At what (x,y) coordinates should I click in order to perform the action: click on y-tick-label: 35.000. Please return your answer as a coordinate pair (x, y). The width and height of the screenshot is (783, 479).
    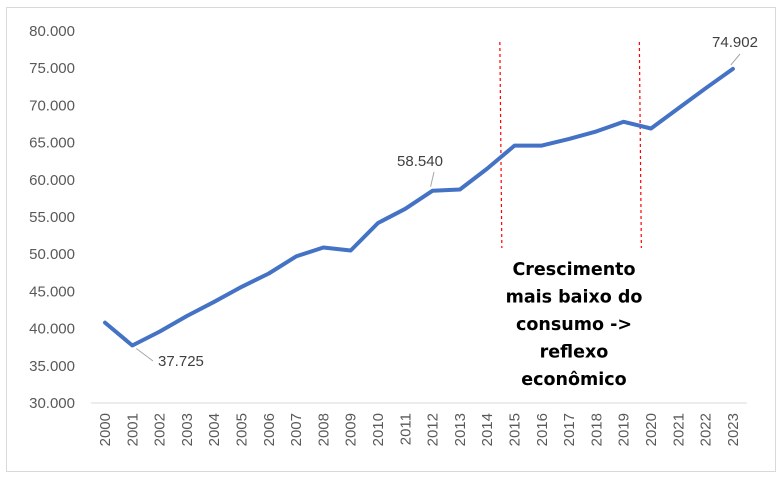
    Looking at the image, I should click on (52, 366).